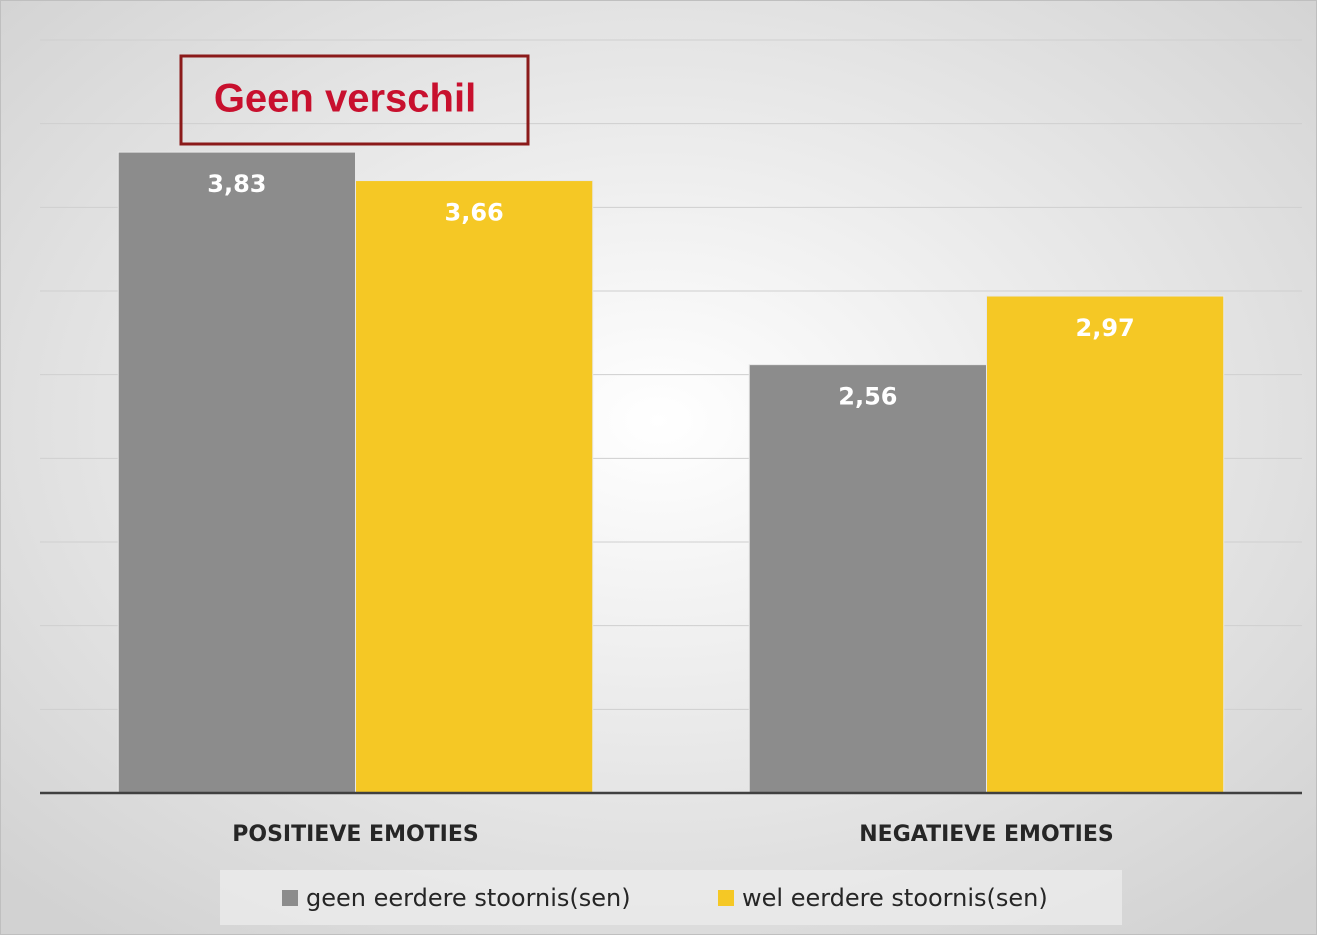 The width and height of the screenshot is (1317, 935). Describe the element at coordinates (345, 99) in the screenshot. I see `annotation: Geen verschil` at that location.